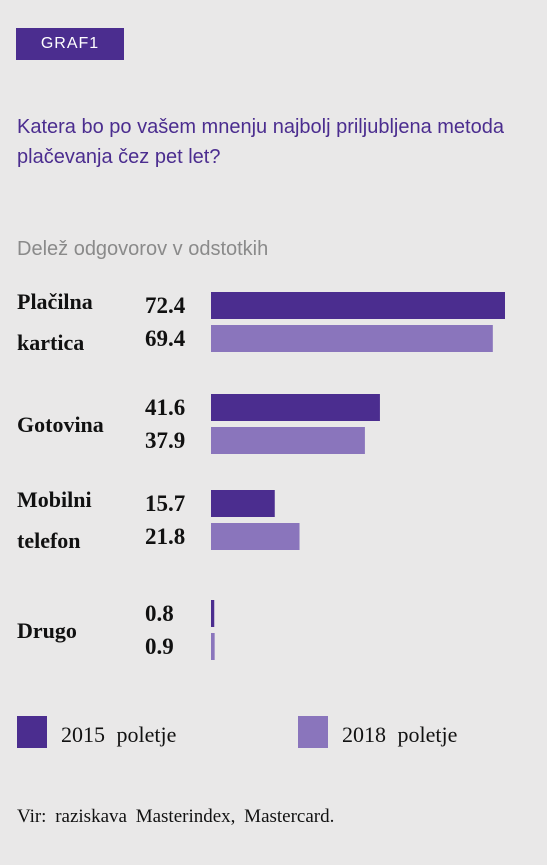  Describe the element at coordinates (47, 630) in the screenshot. I see `category-label: Drugo` at that location.